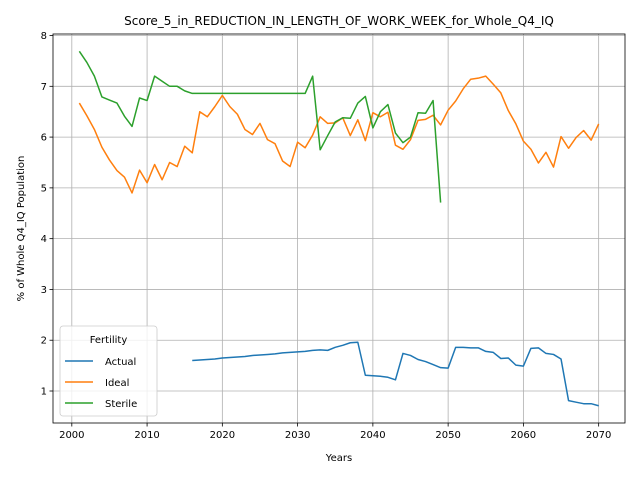  Describe the element at coordinates (44, 188) in the screenshot. I see `y-tick-label: 5` at that location.